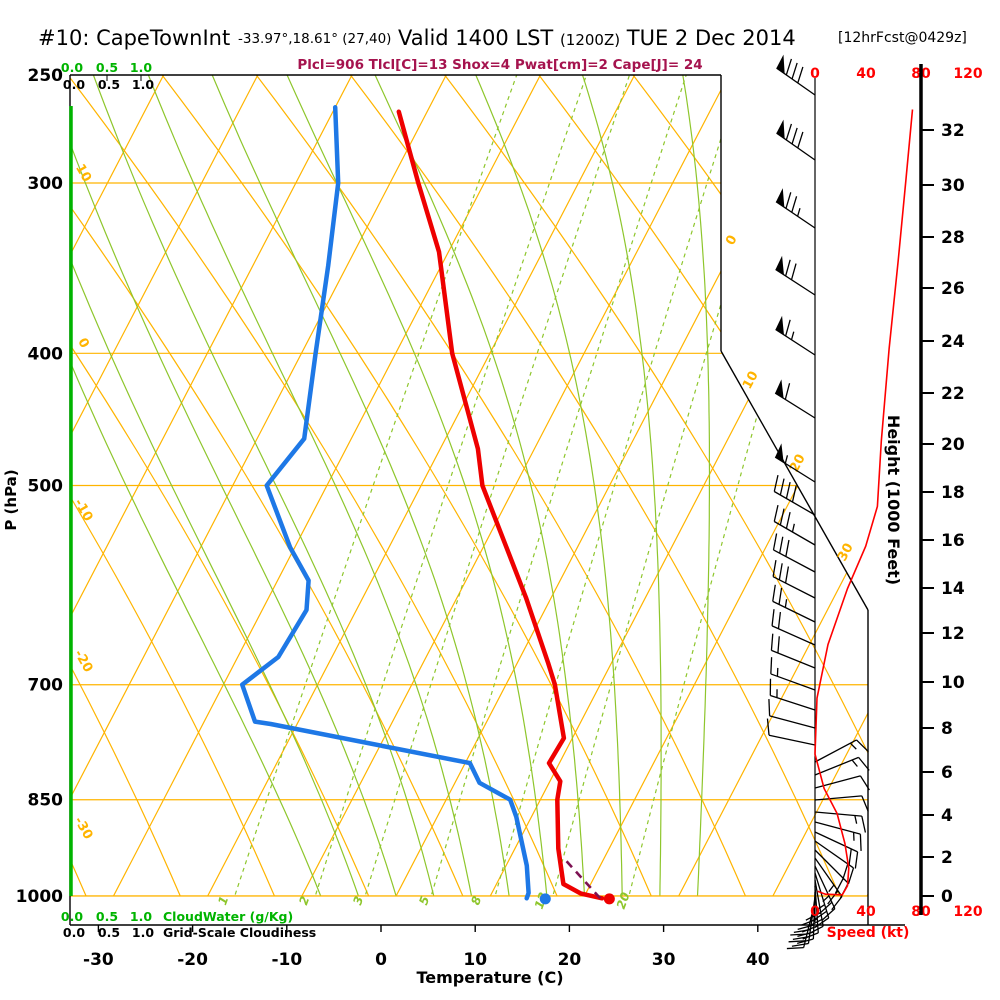  I want to click on pressure-label-400: 400, so click(46, 354).